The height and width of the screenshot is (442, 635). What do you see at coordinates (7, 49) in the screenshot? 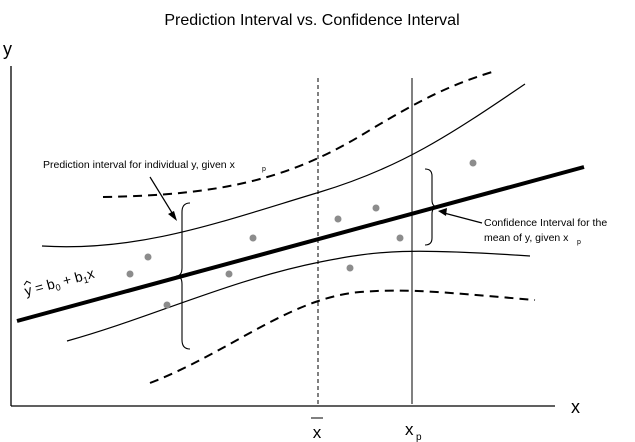
I see `y-axis-label: y` at bounding box center [7, 49].